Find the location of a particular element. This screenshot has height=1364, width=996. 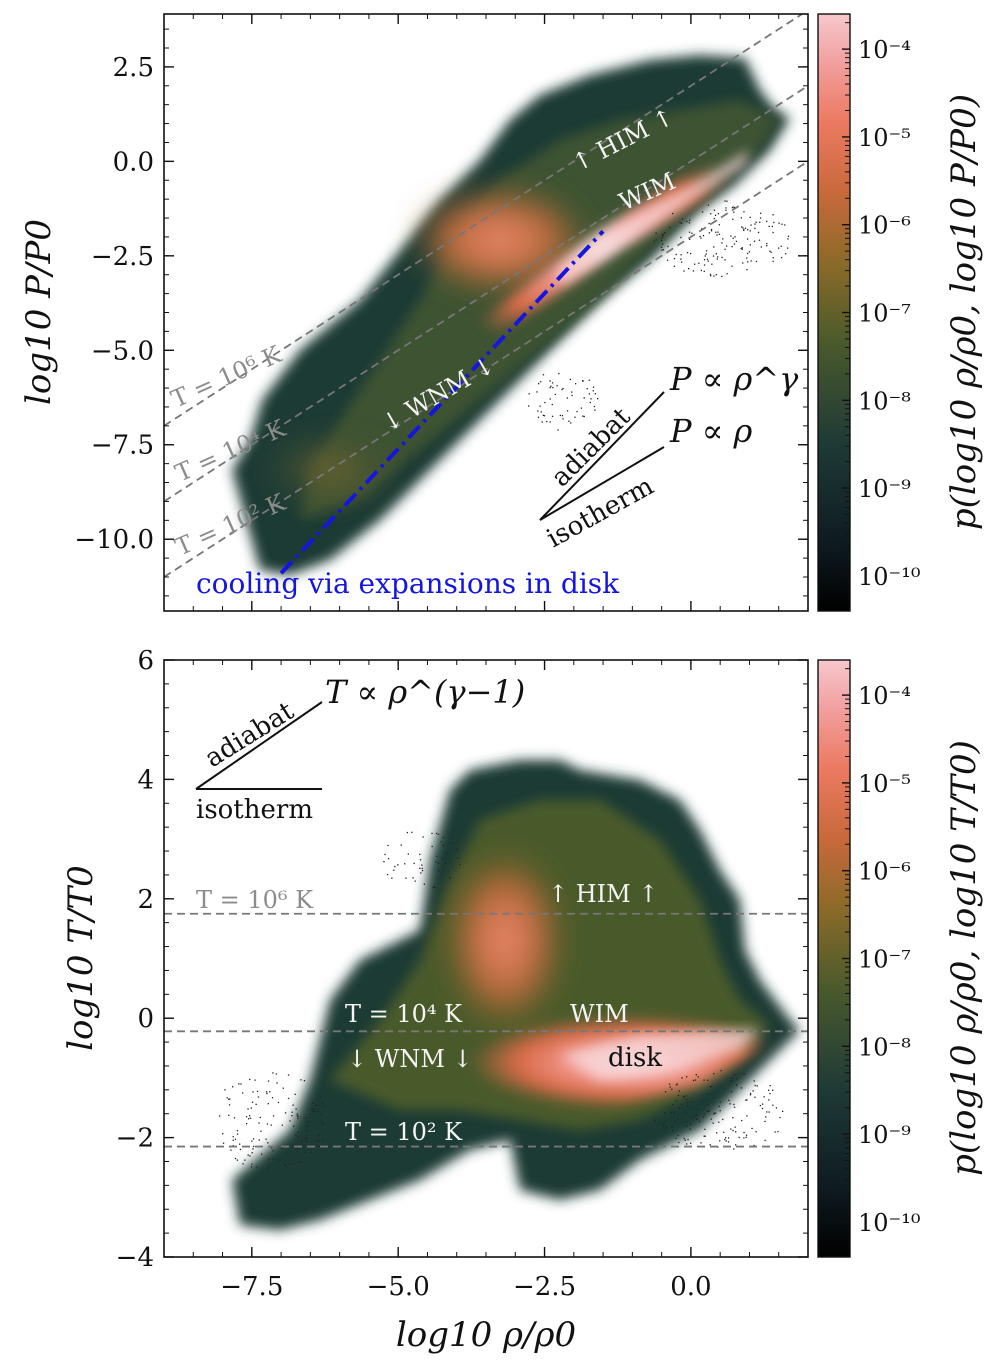

bottom-wim-label: WIM is located at coordinates (599, 1014).